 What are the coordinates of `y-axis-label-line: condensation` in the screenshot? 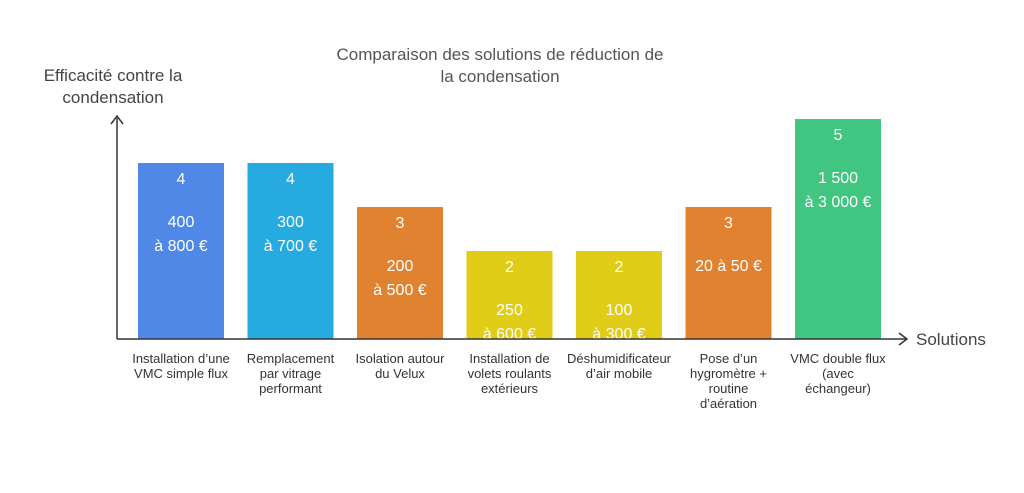 It's located at (112, 97).